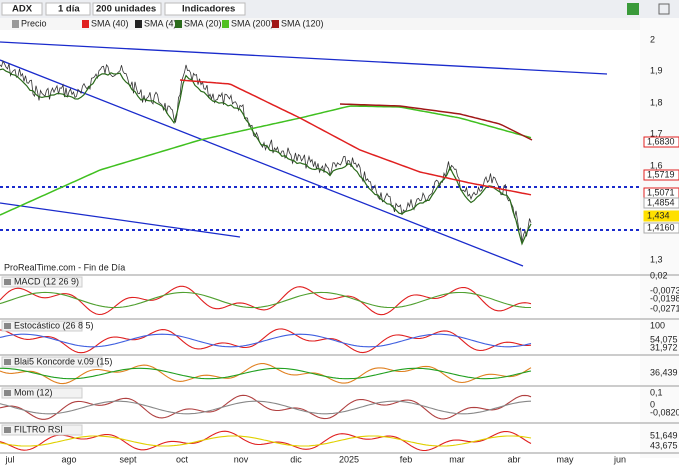  What do you see at coordinates (160, 23) in the screenshot?
I see `legend-label: SMA (4)` at bounding box center [160, 23].